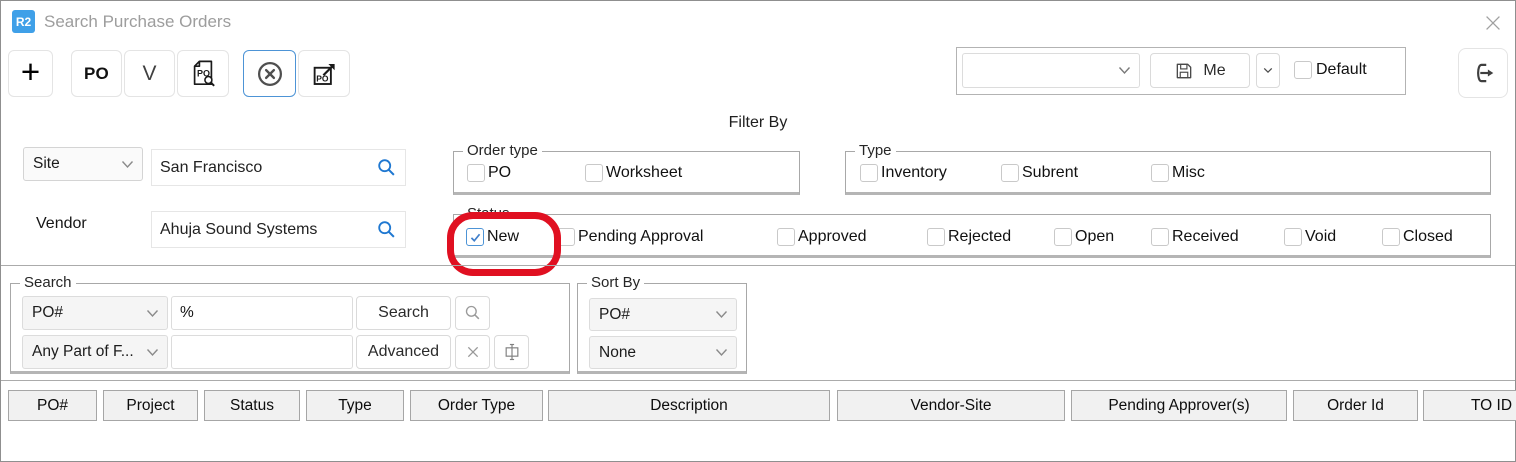  I want to click on quick-search-button, so click(472, 313).